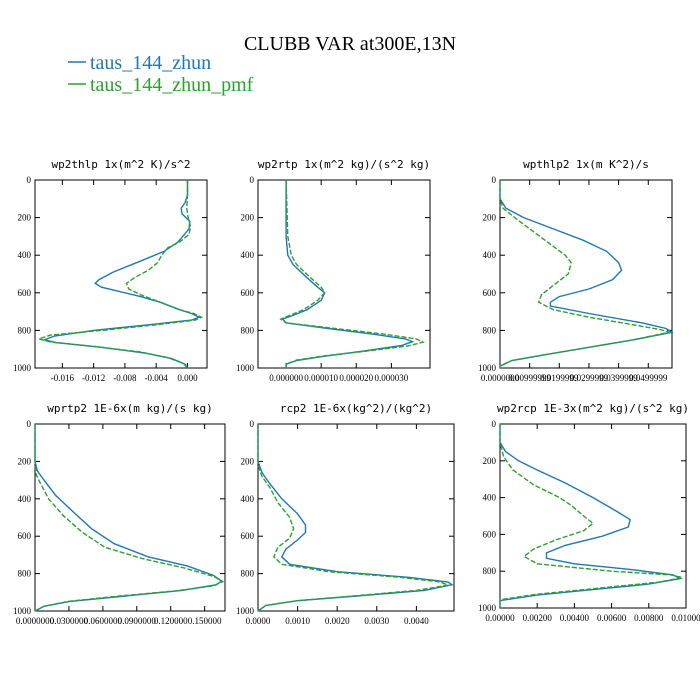 The width and height of the screenshot is (700, 700). What do you see at coordinates (130, 408) in the screenshot?
I see `panel-title: wprtp2 1E-6x(m kg)/(s kg)` at bounding box center [130, 408].